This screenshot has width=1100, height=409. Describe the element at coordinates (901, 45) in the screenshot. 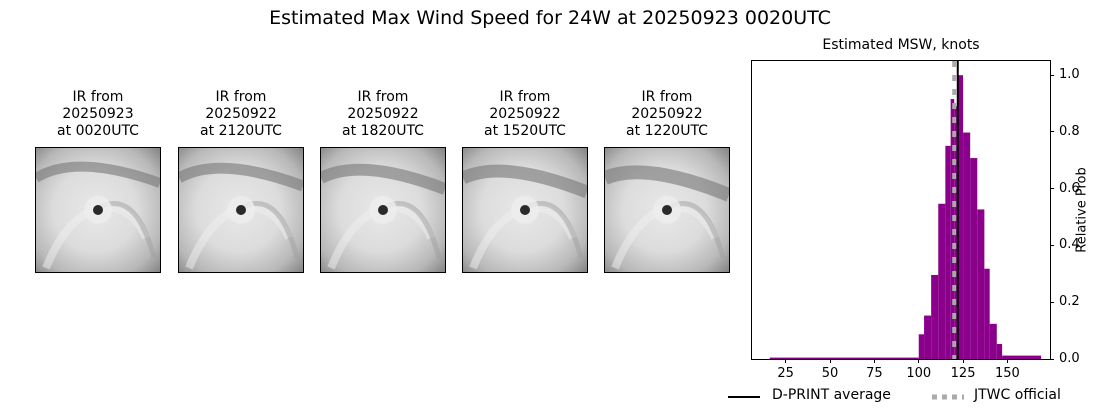

I see `chart-title: Estimated MSW, knots` at that location.